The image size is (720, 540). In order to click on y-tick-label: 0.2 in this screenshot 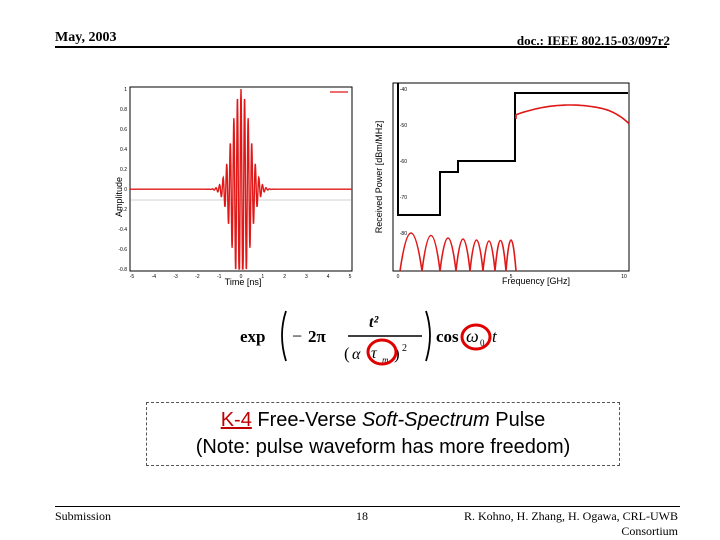, I will do `click(123, 170)`.